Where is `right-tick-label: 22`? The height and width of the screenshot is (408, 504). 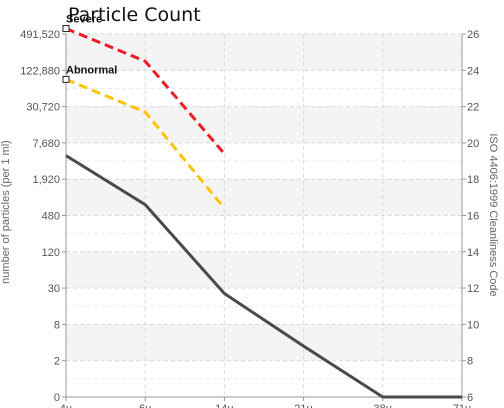
right-tick-label: 22 is located at coordinates (473, 108).